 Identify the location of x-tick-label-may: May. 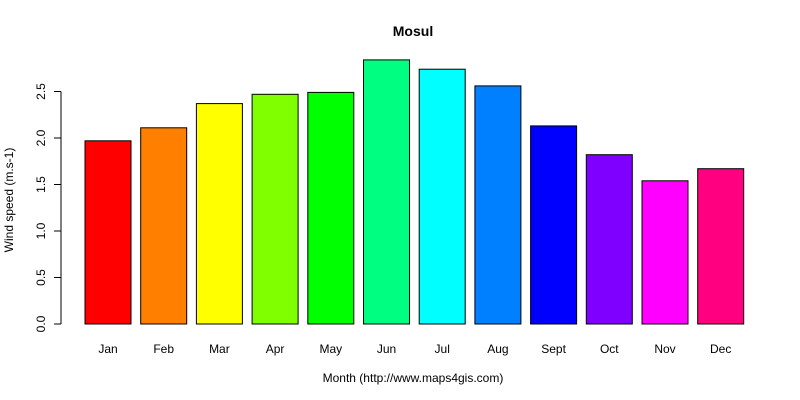
(330, 349).